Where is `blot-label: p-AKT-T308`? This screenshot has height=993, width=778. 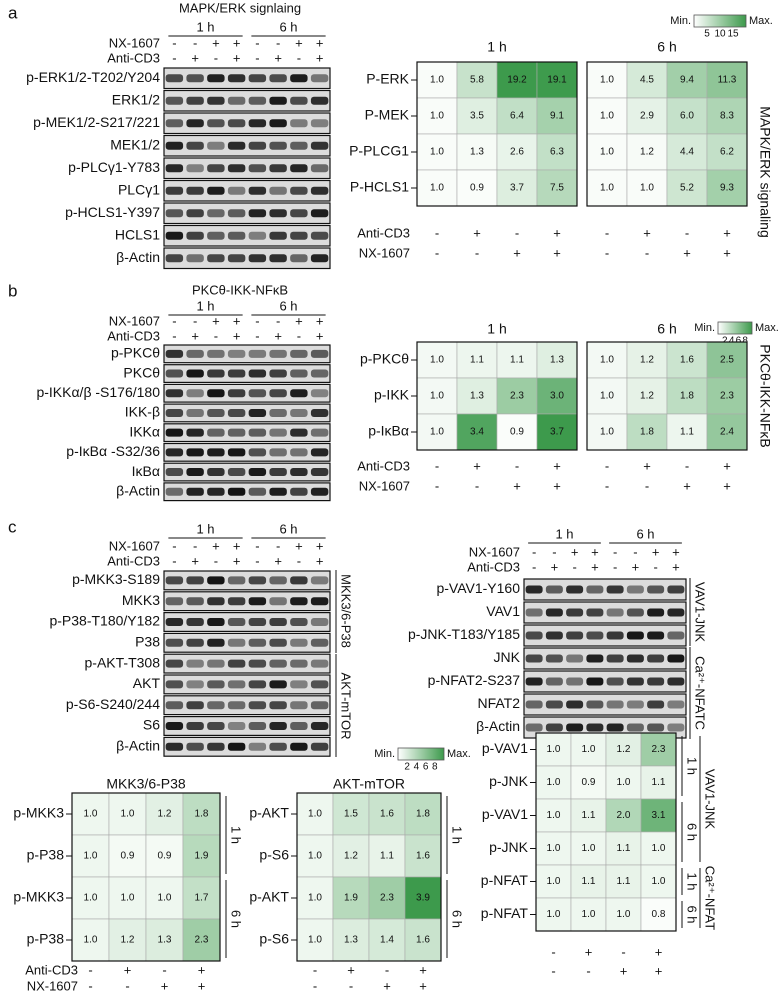
blot-label: p-AKT-T308 is located at coordinates (123, 662).